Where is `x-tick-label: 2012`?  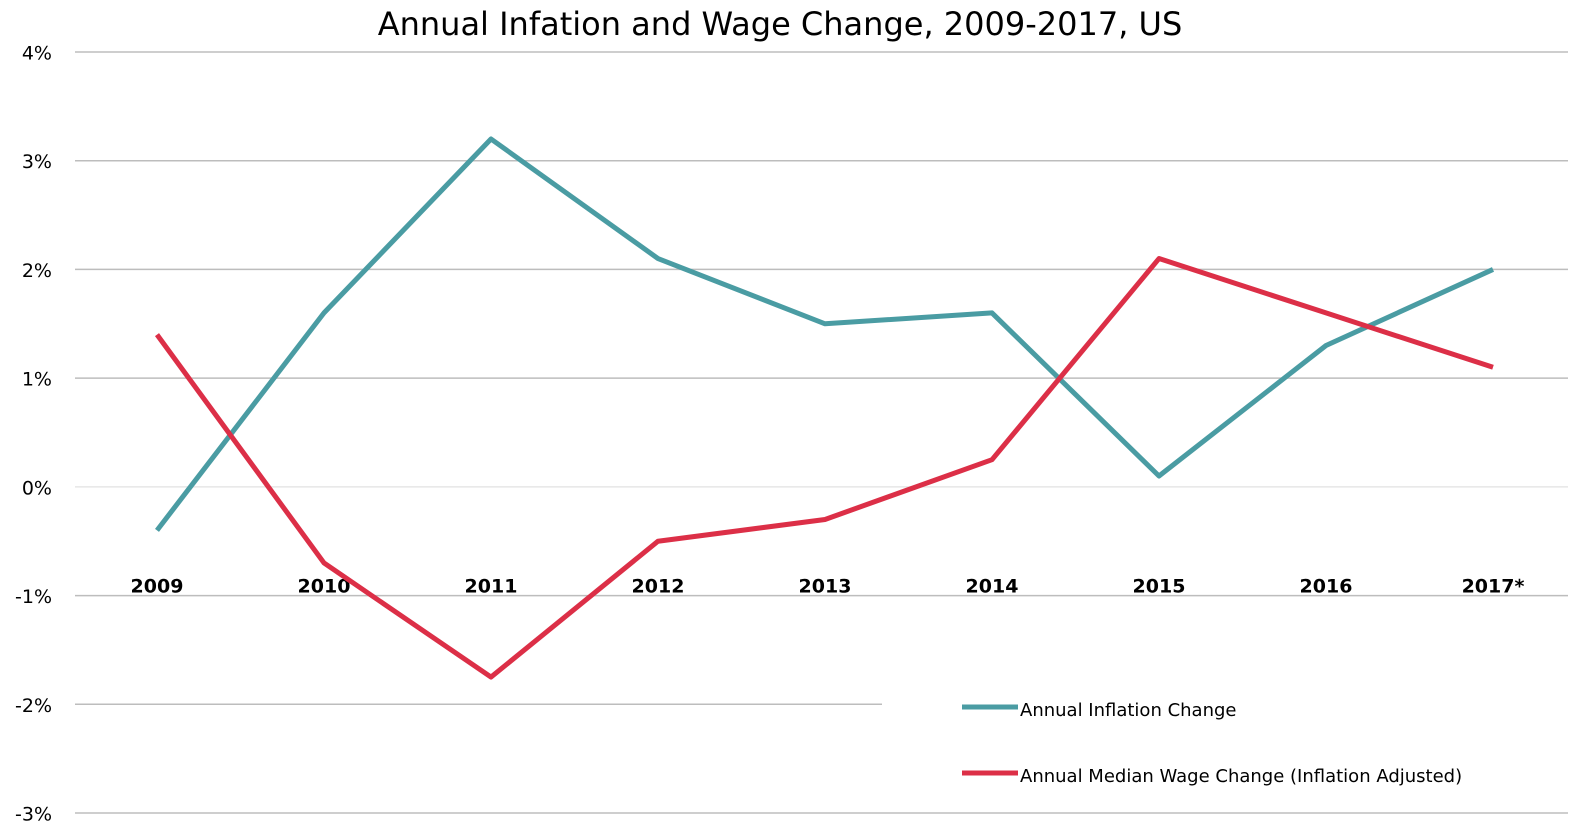 x-tick-label: 2012 is located at coordinates (658, 587).